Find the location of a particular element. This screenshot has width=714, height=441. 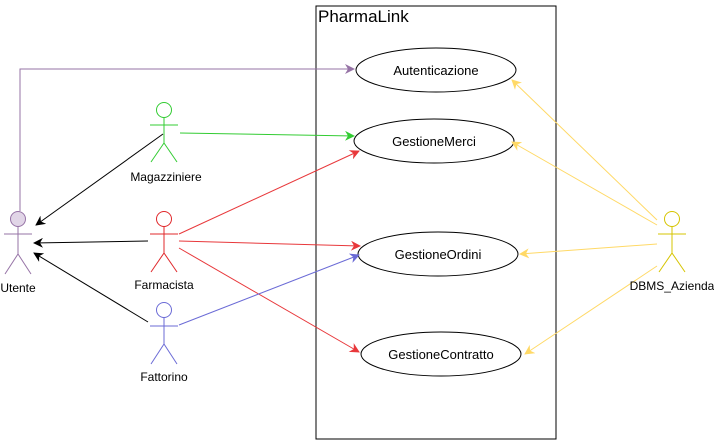

actor-label: Fattorino is located at coordinates (164, 377).